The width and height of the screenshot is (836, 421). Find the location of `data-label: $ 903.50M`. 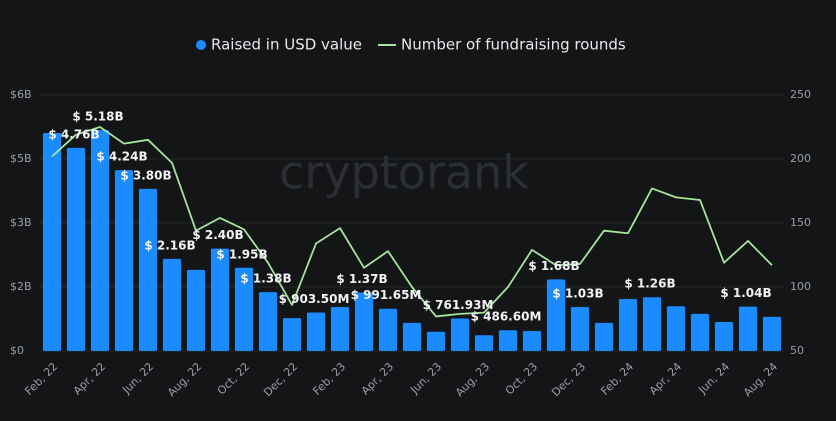

data-label: $ 903.50M is located at coordinates (314, 299).